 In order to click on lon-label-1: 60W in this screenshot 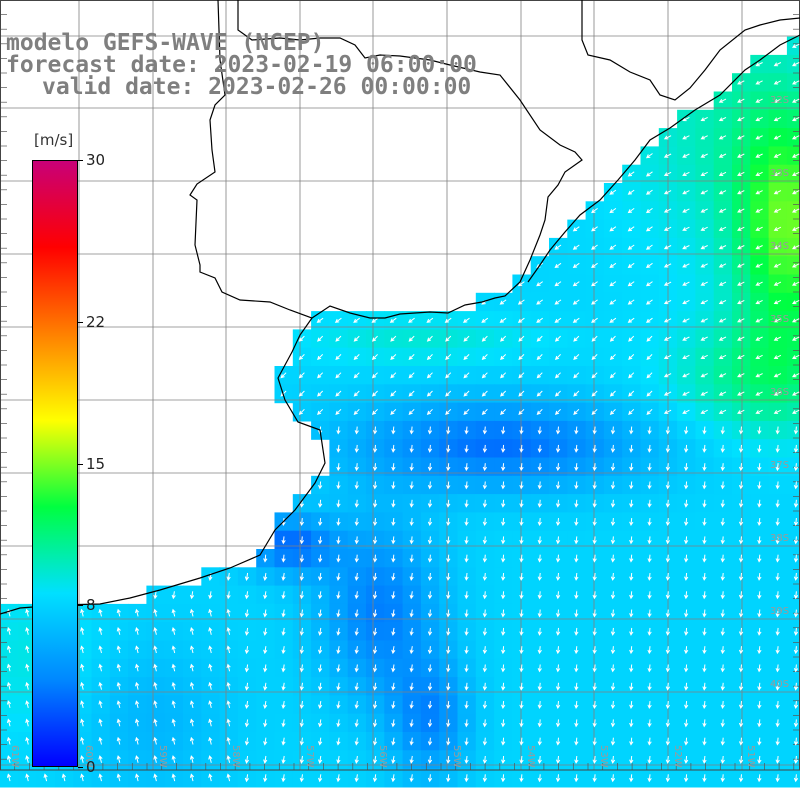, I will do `click(88, 756)`.